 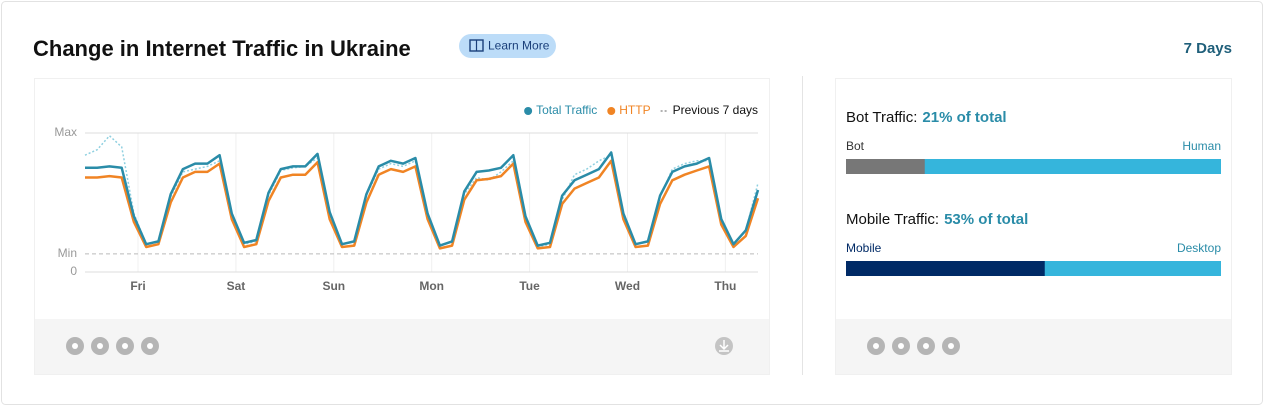 I want to click on x-tick-label: Sun, so click(x=333, y=286).